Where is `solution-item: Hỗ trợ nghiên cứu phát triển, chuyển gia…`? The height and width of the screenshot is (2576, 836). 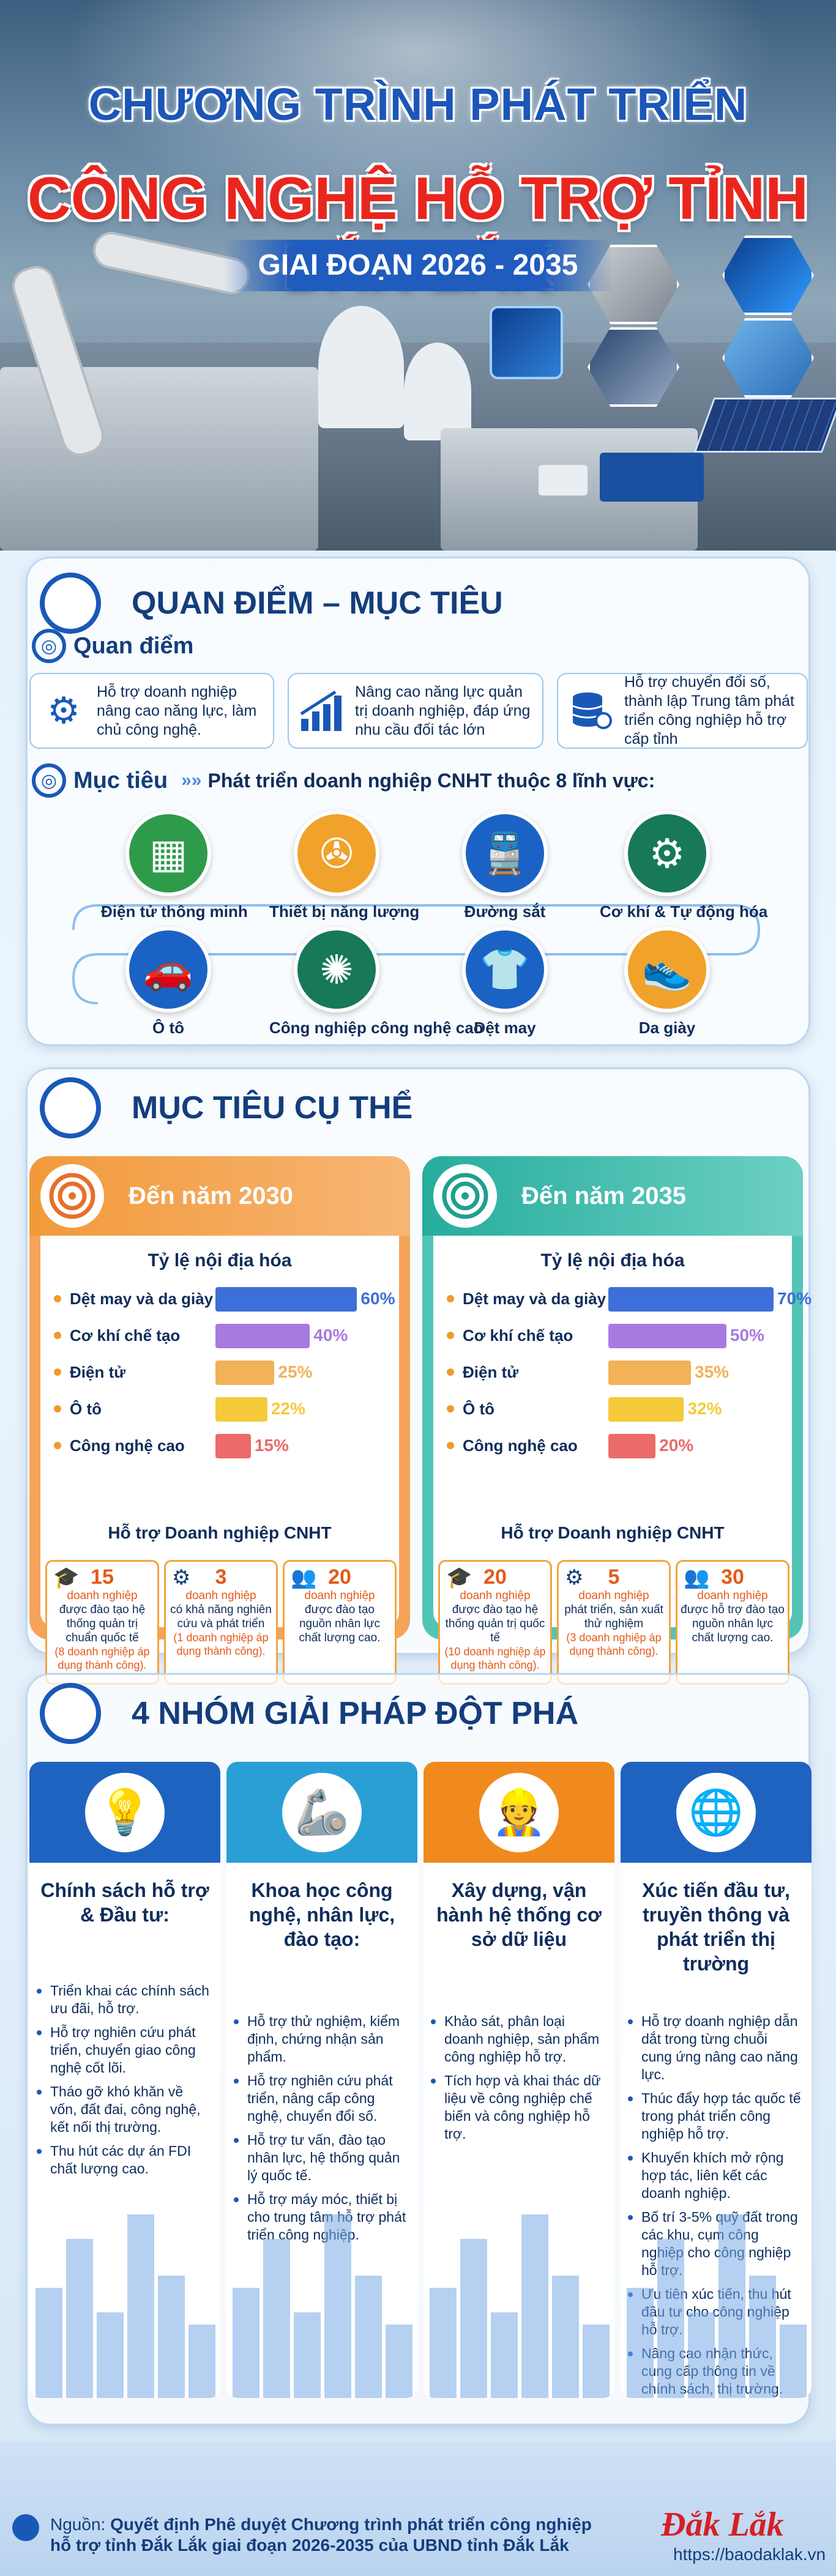
solution-item: Hỗ trợ nghiên cứu phát triển, chuyển gia… is located at coordinates (124, 2050).